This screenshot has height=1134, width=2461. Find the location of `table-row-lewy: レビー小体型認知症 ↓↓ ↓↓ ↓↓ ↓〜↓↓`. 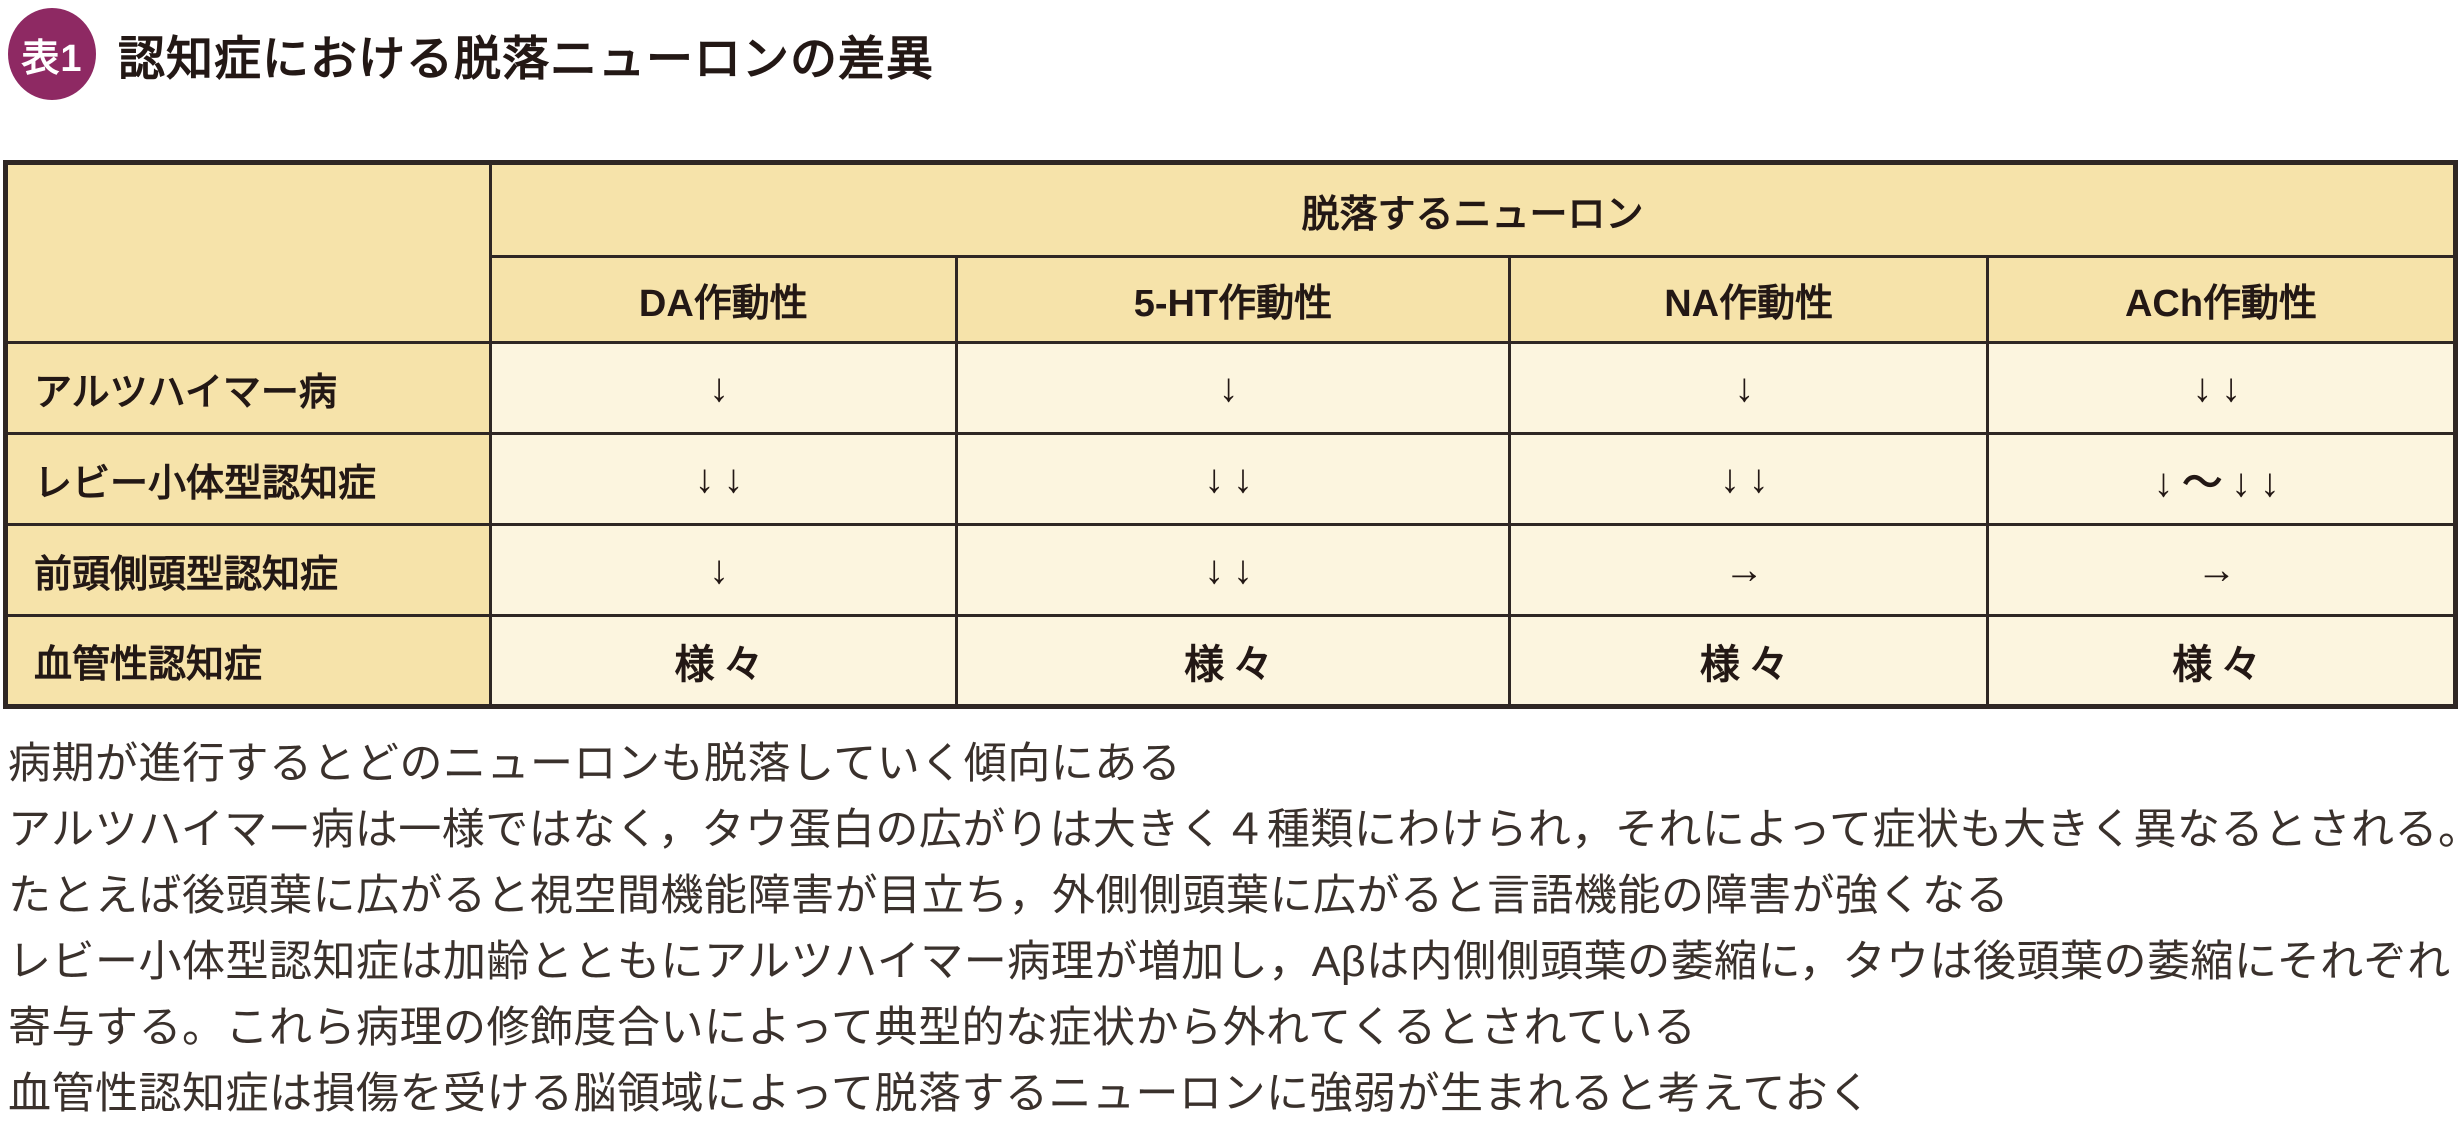

table-row-lewy: レビー小体型認知症 ↓↓ ↓↓ ↓↓ ↓〜↓↓ is located at coordinates (1230, 479).